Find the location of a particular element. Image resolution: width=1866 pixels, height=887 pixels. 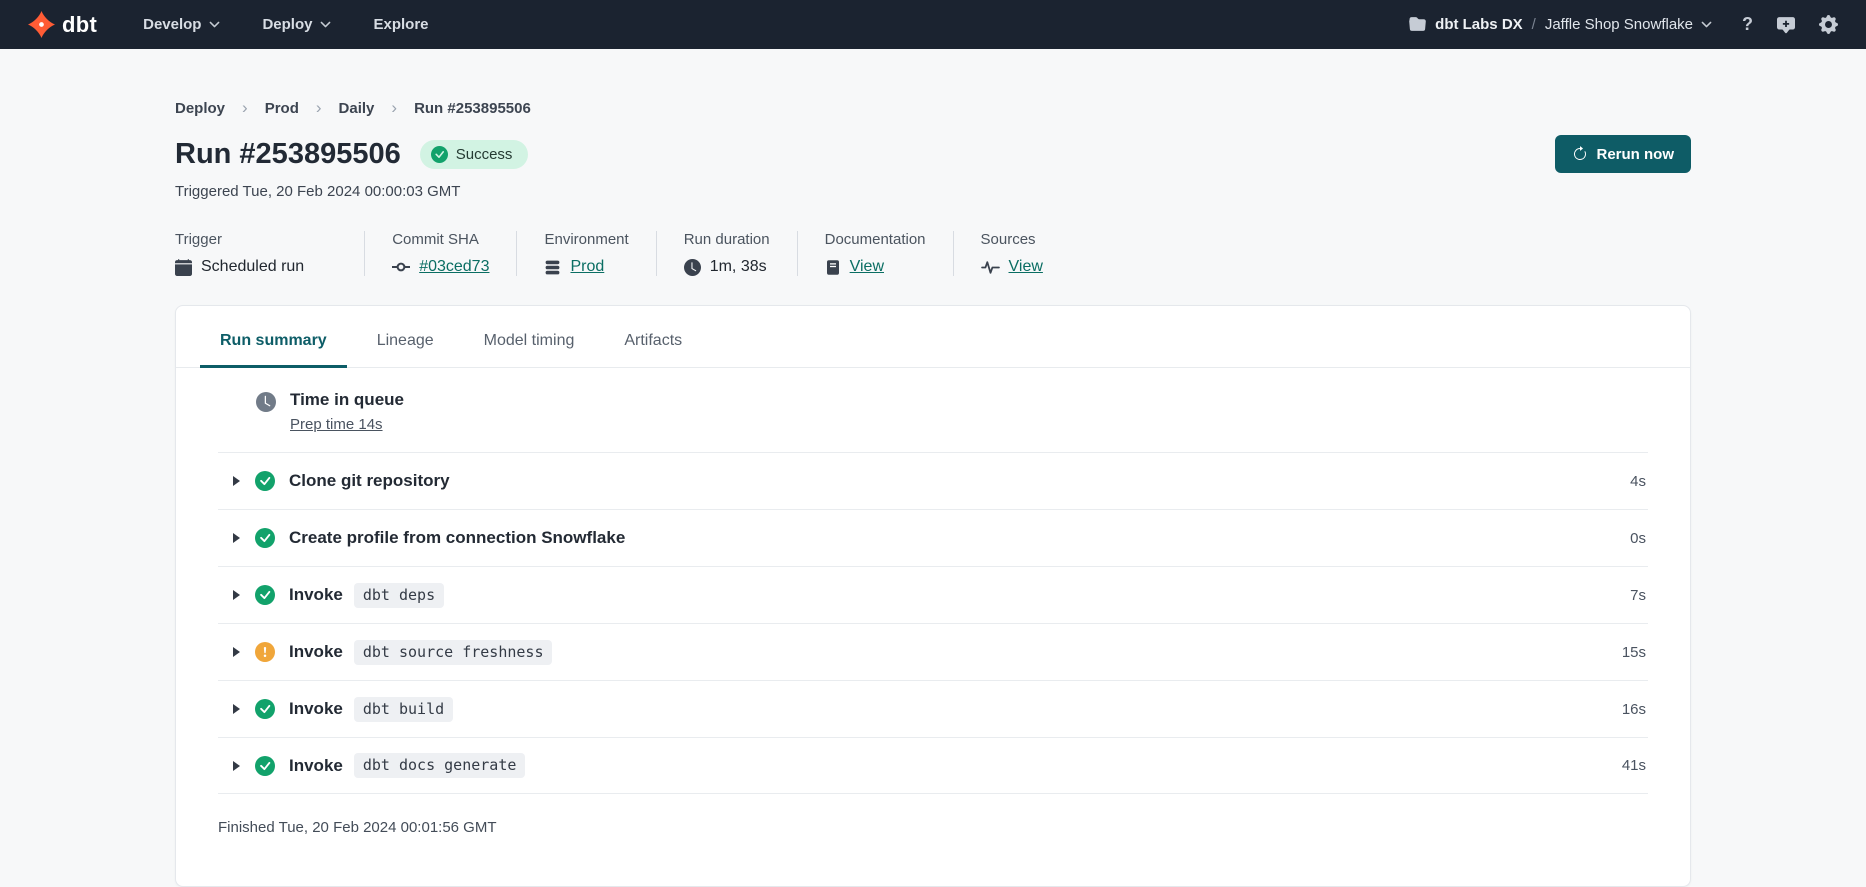

meta-documentation-label: Documentation is located at coordinates (875, 239).